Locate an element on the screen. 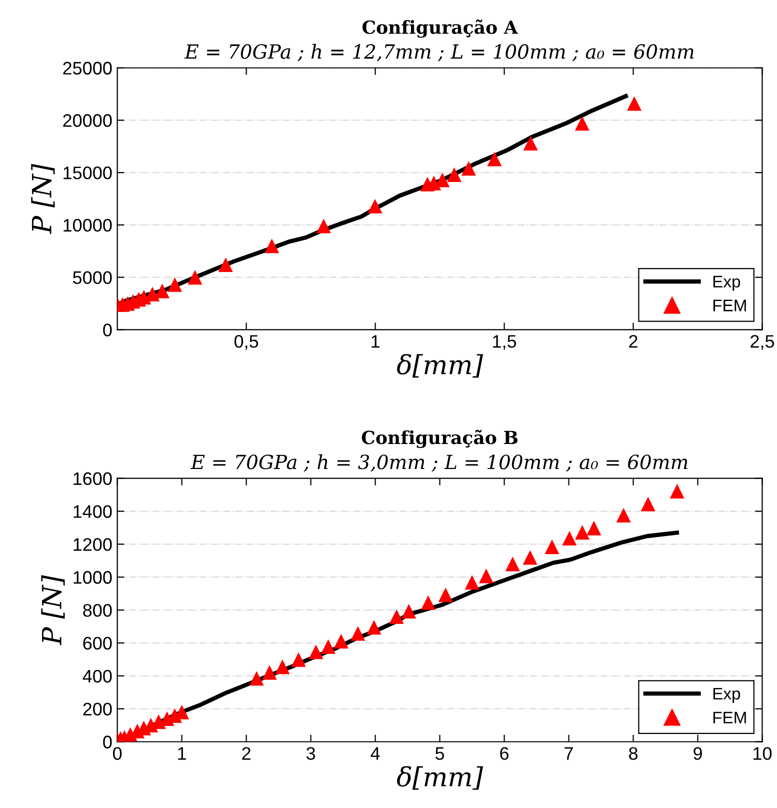 The height and width of the screenshot is (808, 777). x-tick-label: 0 is located at coordinates (117, 753).